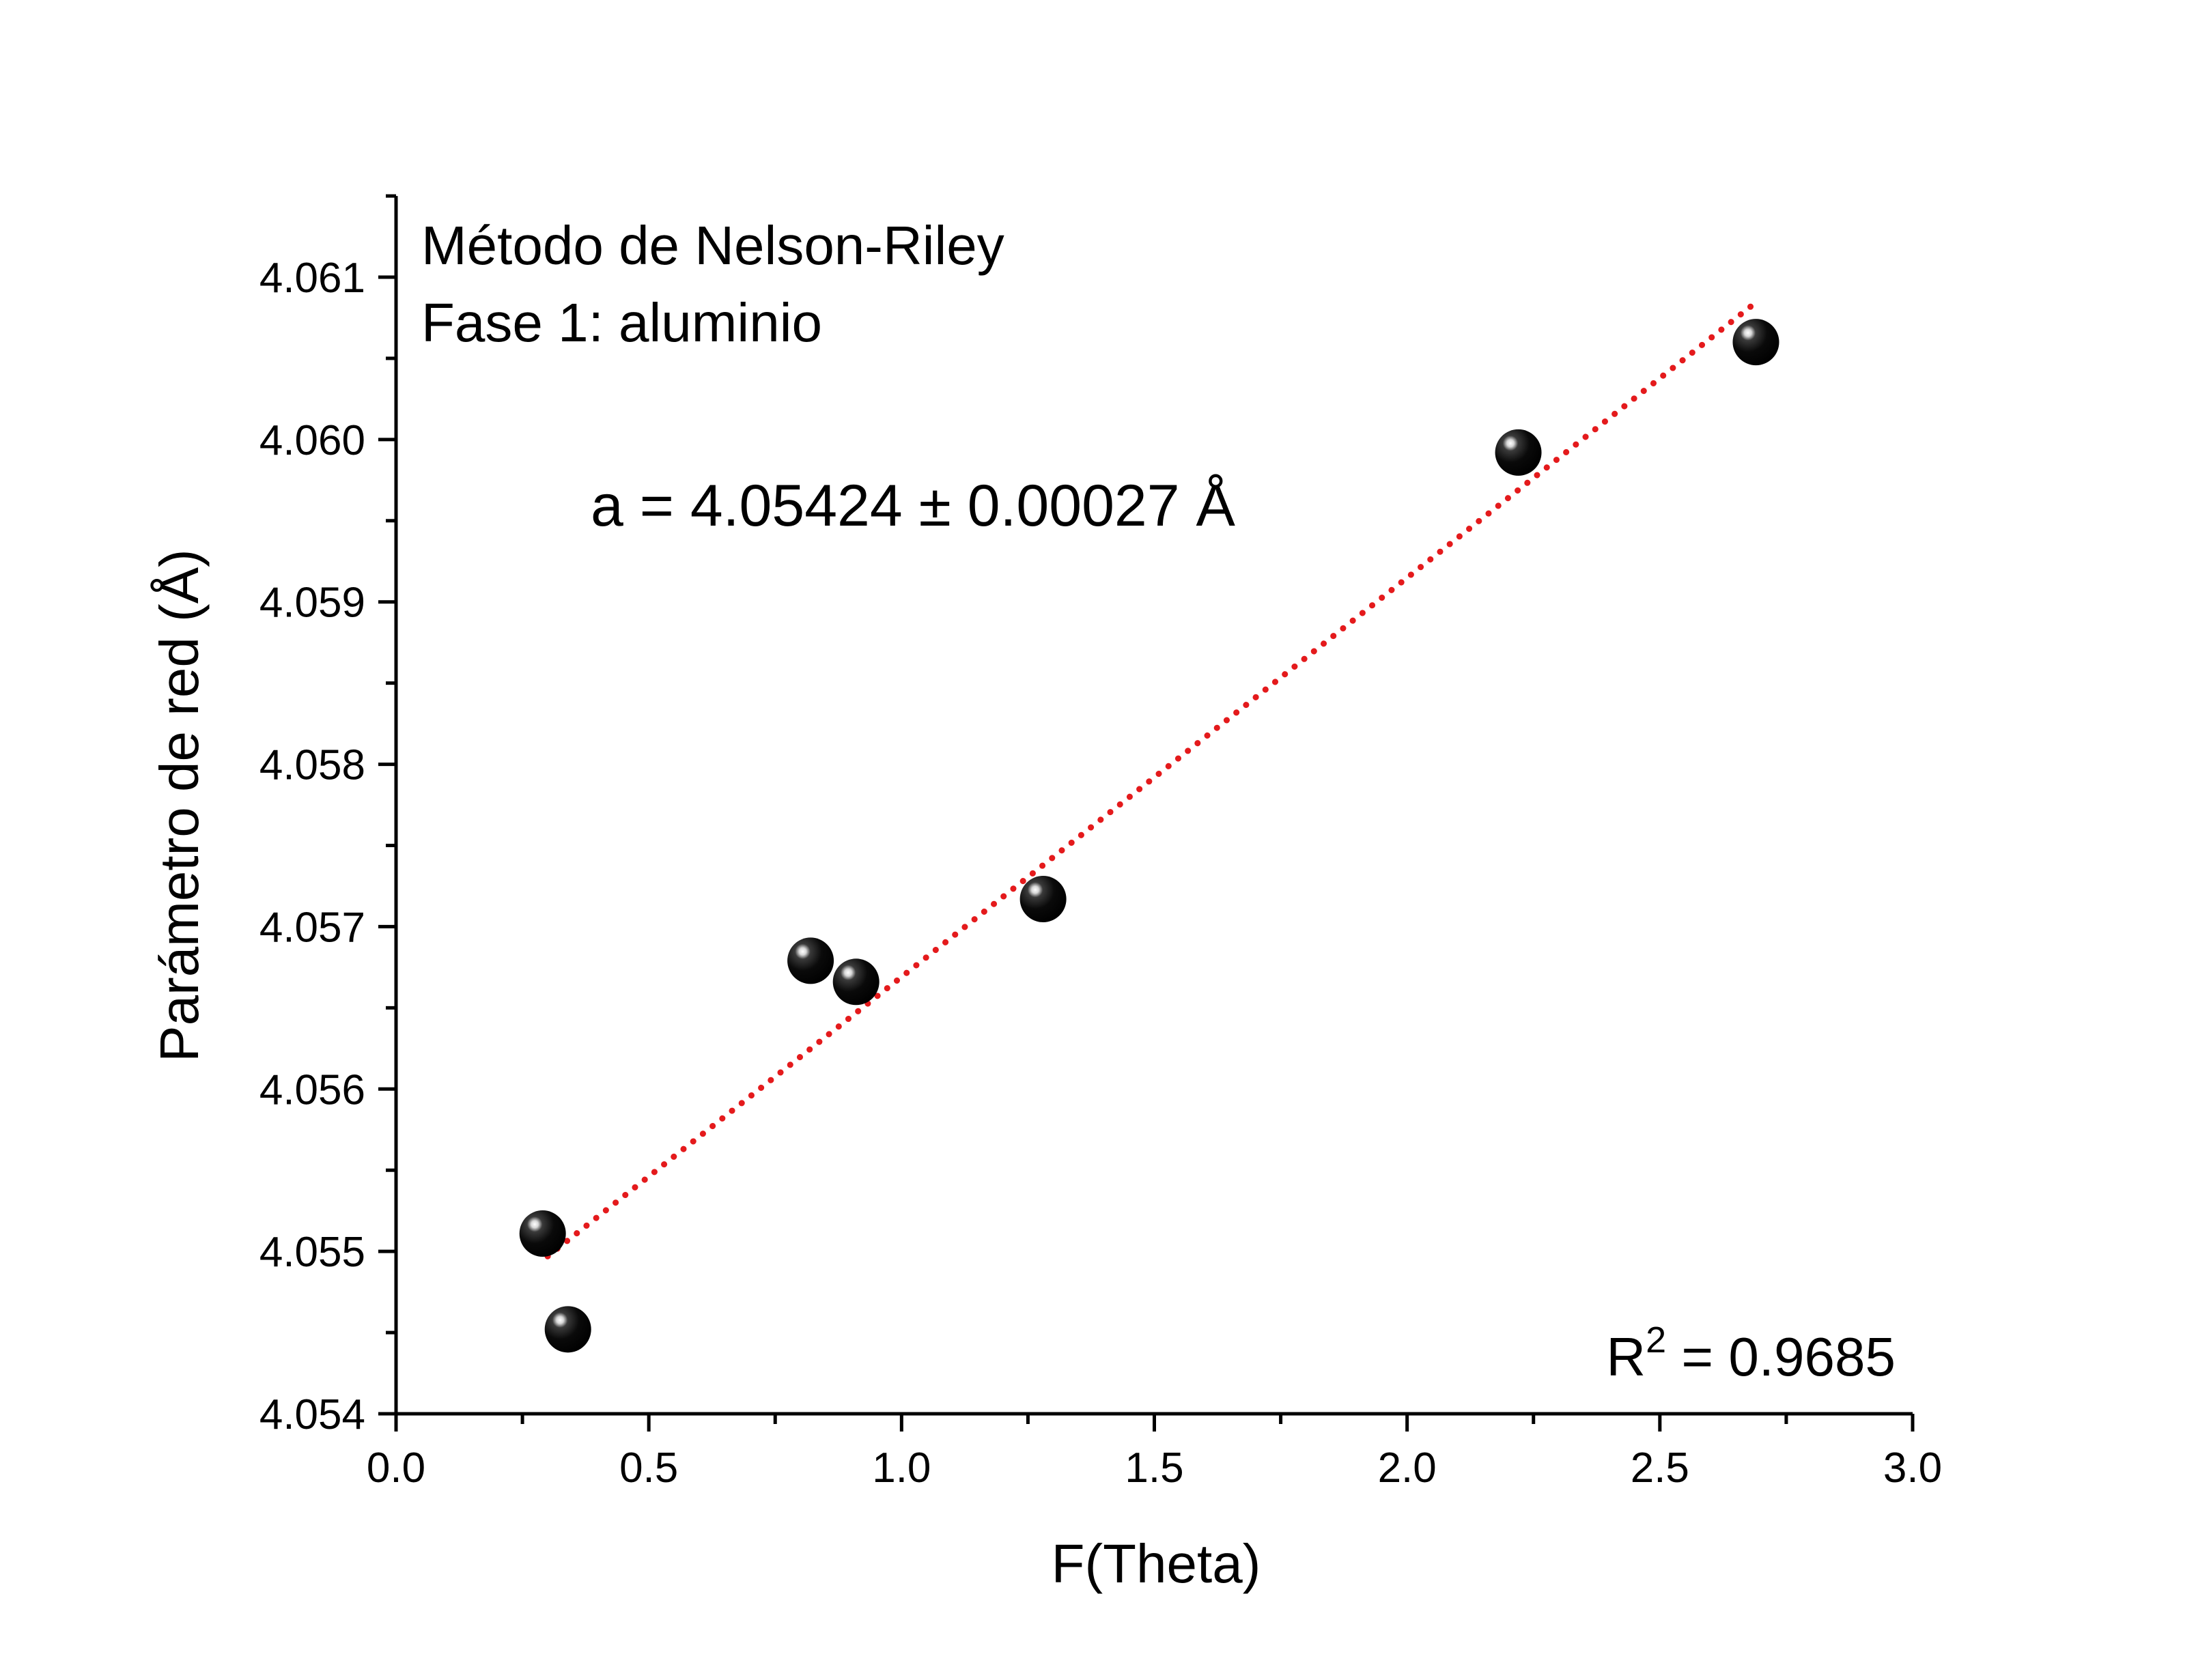 The width and height of the screenshot is (2196, 1680). What do you see at coordinates (179, 805) in the screenshot?
I see `y-axis-label: Parámetro de red (Å)` at bounding box center [179, 805].